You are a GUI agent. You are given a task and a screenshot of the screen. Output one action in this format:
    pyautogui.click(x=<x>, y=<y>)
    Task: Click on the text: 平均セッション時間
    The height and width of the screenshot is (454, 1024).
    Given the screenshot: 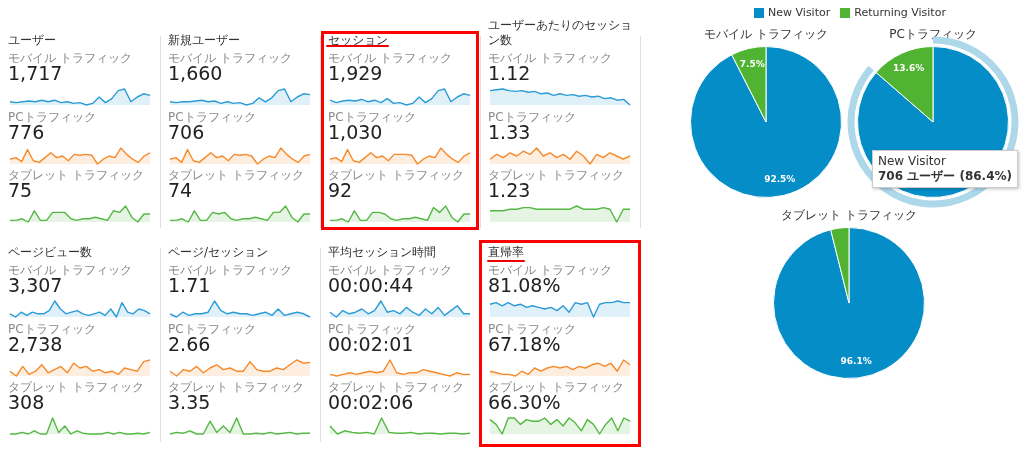 What is the action you would take?
    pyautogui.click(x=382, y=252)
    